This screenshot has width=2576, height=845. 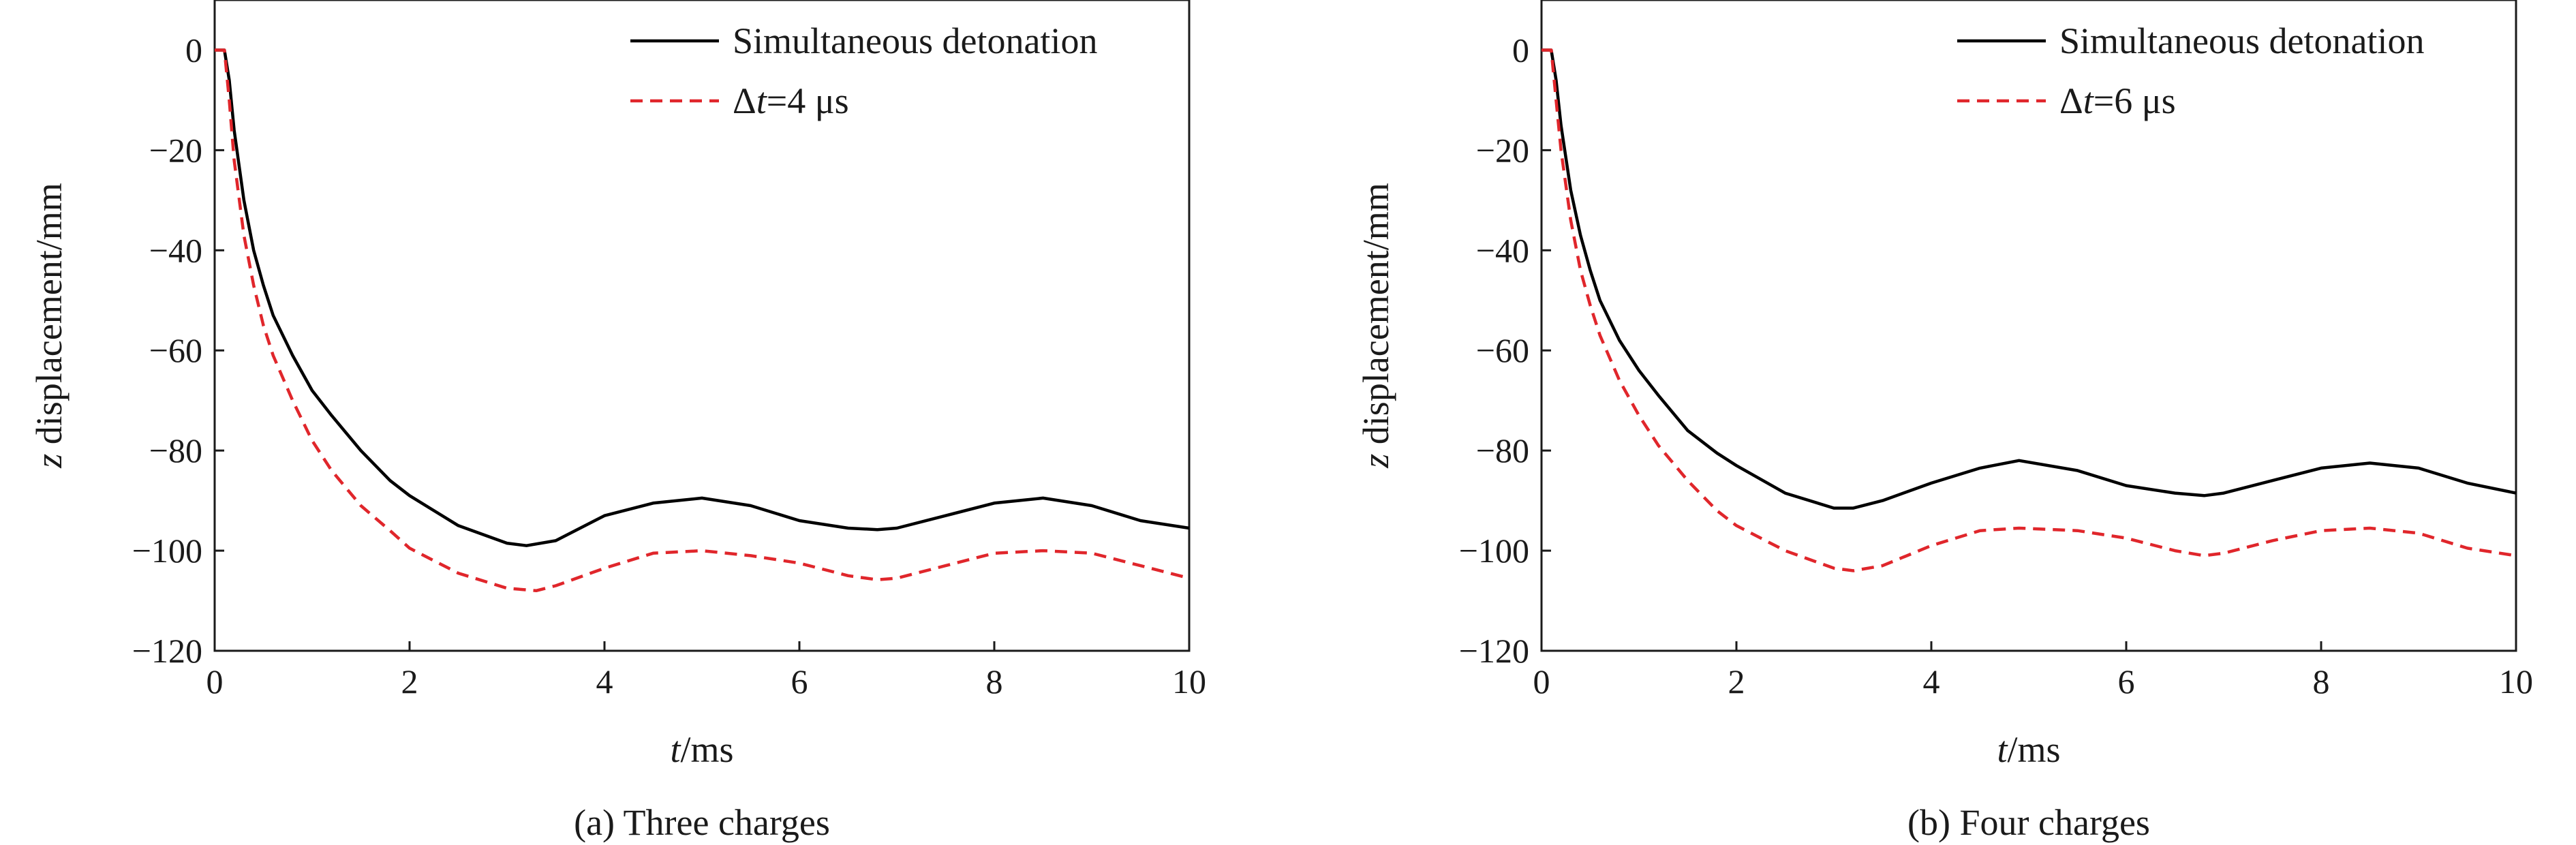 What do you see at coordinates (2029, 822) in the screenshot?
I see `panel-caption: (b) Four charges` at bounding box center [2029, 822].